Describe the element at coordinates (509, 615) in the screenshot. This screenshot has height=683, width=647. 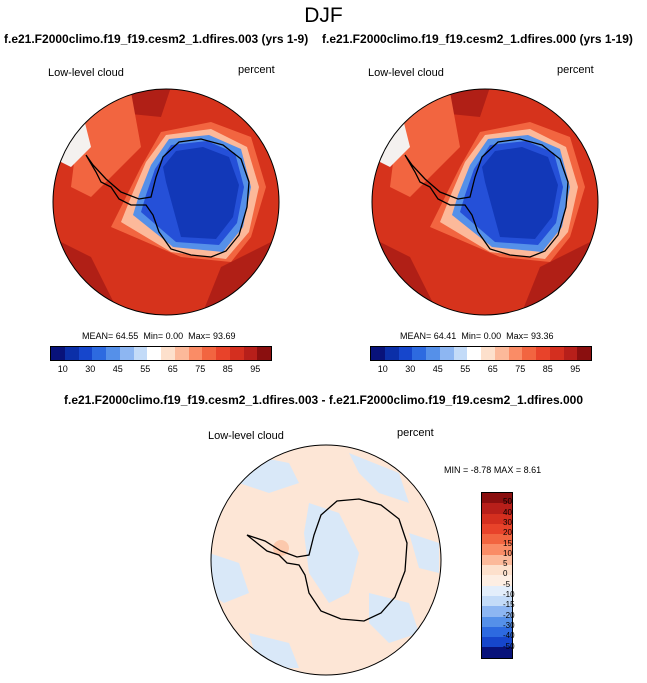
I see `colorbar-tick-label: -20` at that location.